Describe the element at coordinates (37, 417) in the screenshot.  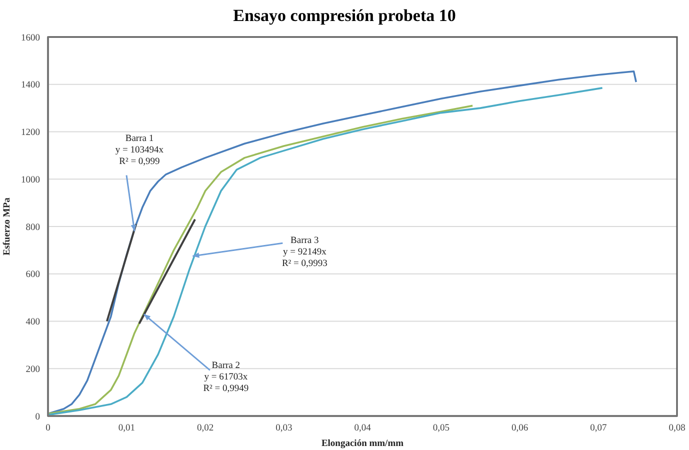
I see `y-tick-label: 0` at that location.